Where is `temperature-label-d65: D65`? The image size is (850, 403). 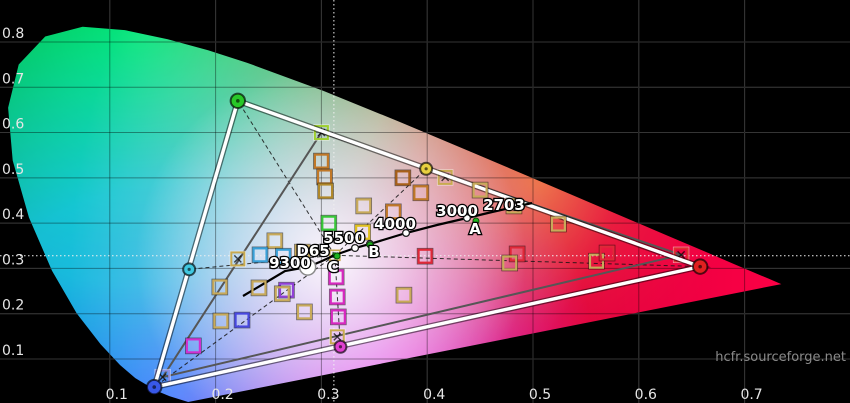 temperature-label-d65: D65 is located at coordinates (312, 251).